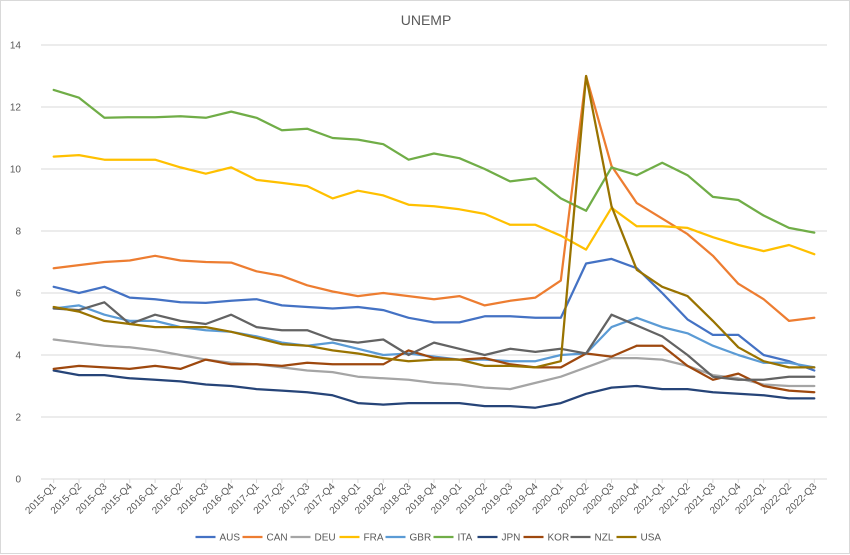  I want to click on legend-label: KOR, so click(559, 538).